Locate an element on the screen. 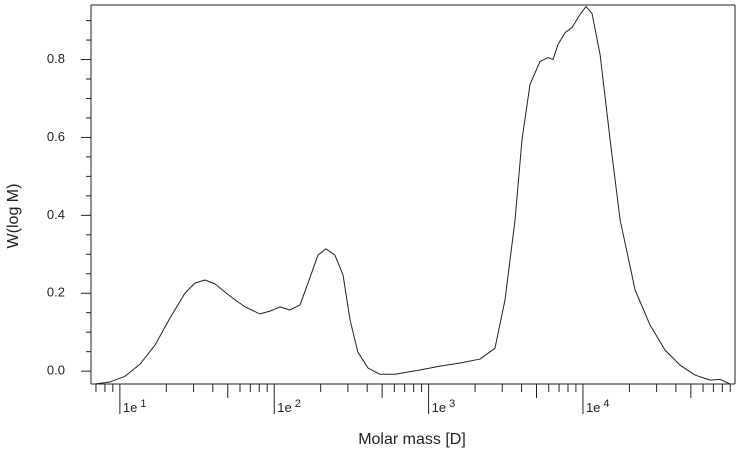  x-tick-exponent: 1 is located at coordinates (143, 404).